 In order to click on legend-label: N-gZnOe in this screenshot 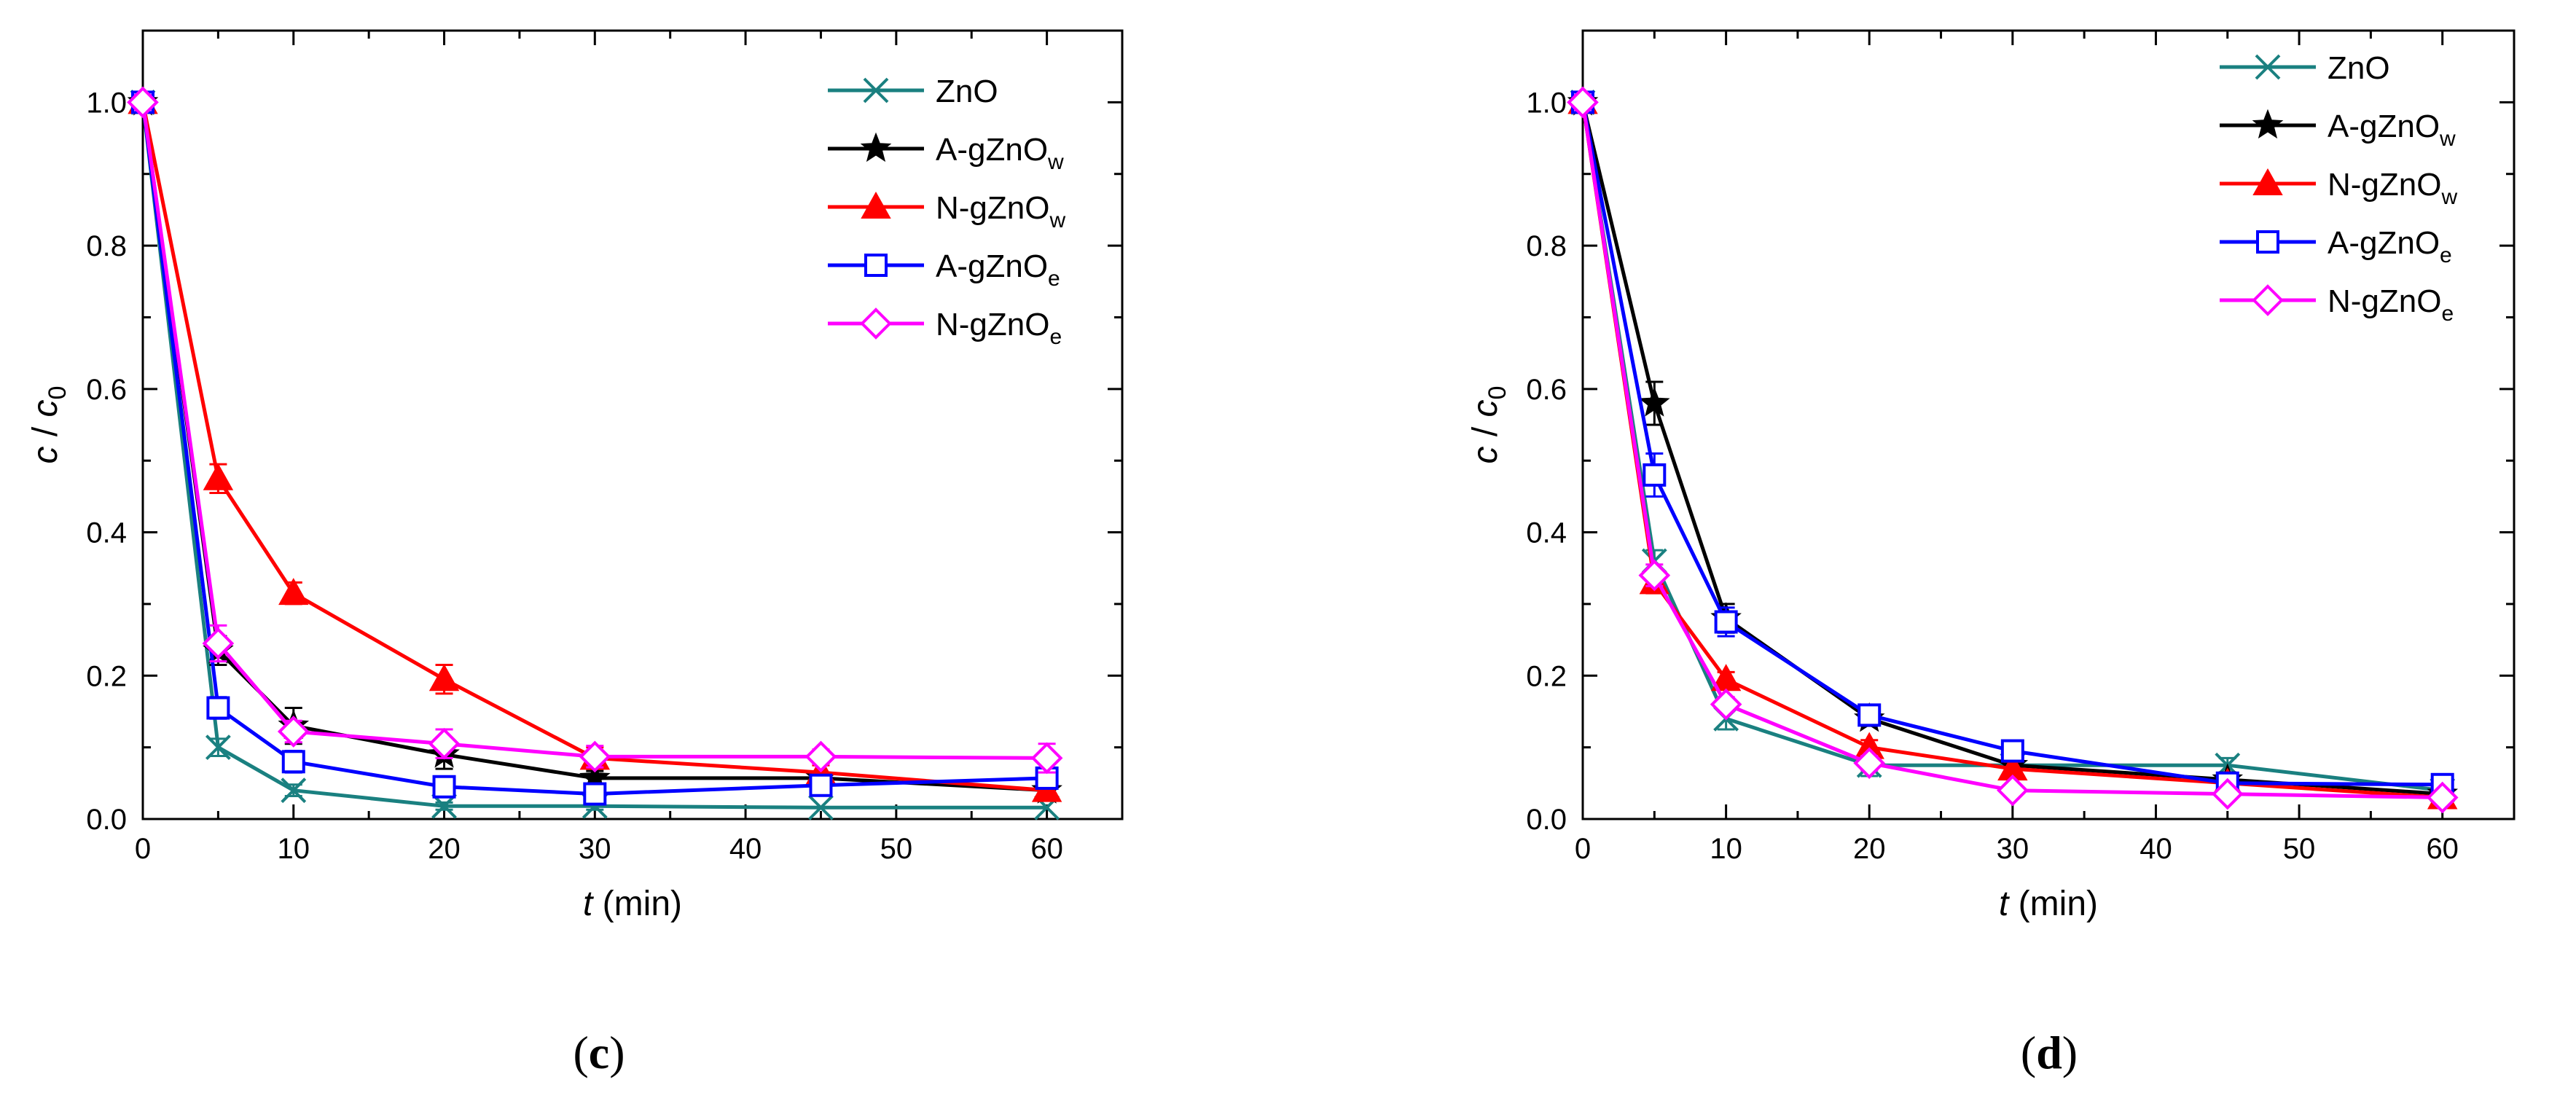, I will do `click(999, 328)`.